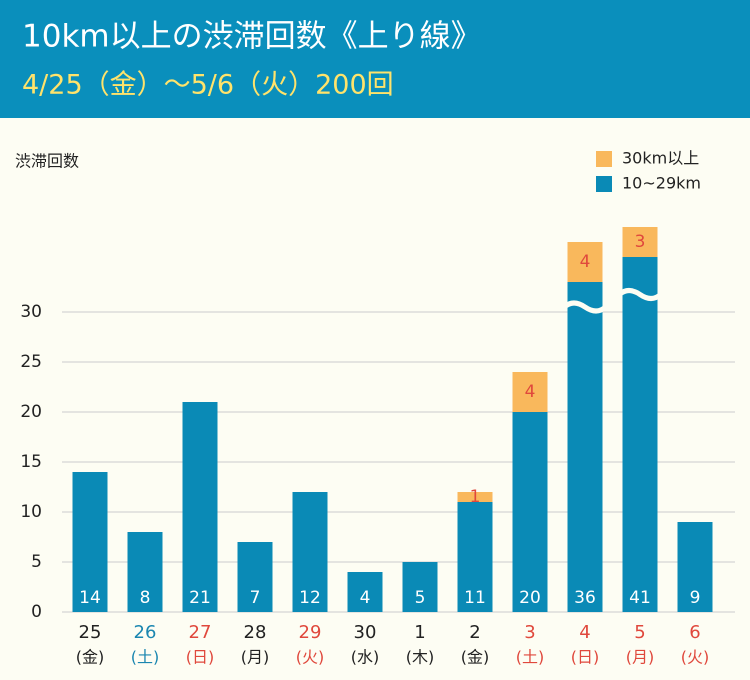 This screenshot has width=750, height=680. What do you see at coordinates (640, 598) in the screenshot?
I see `data-label: 41` at bounding box center [640, 598].